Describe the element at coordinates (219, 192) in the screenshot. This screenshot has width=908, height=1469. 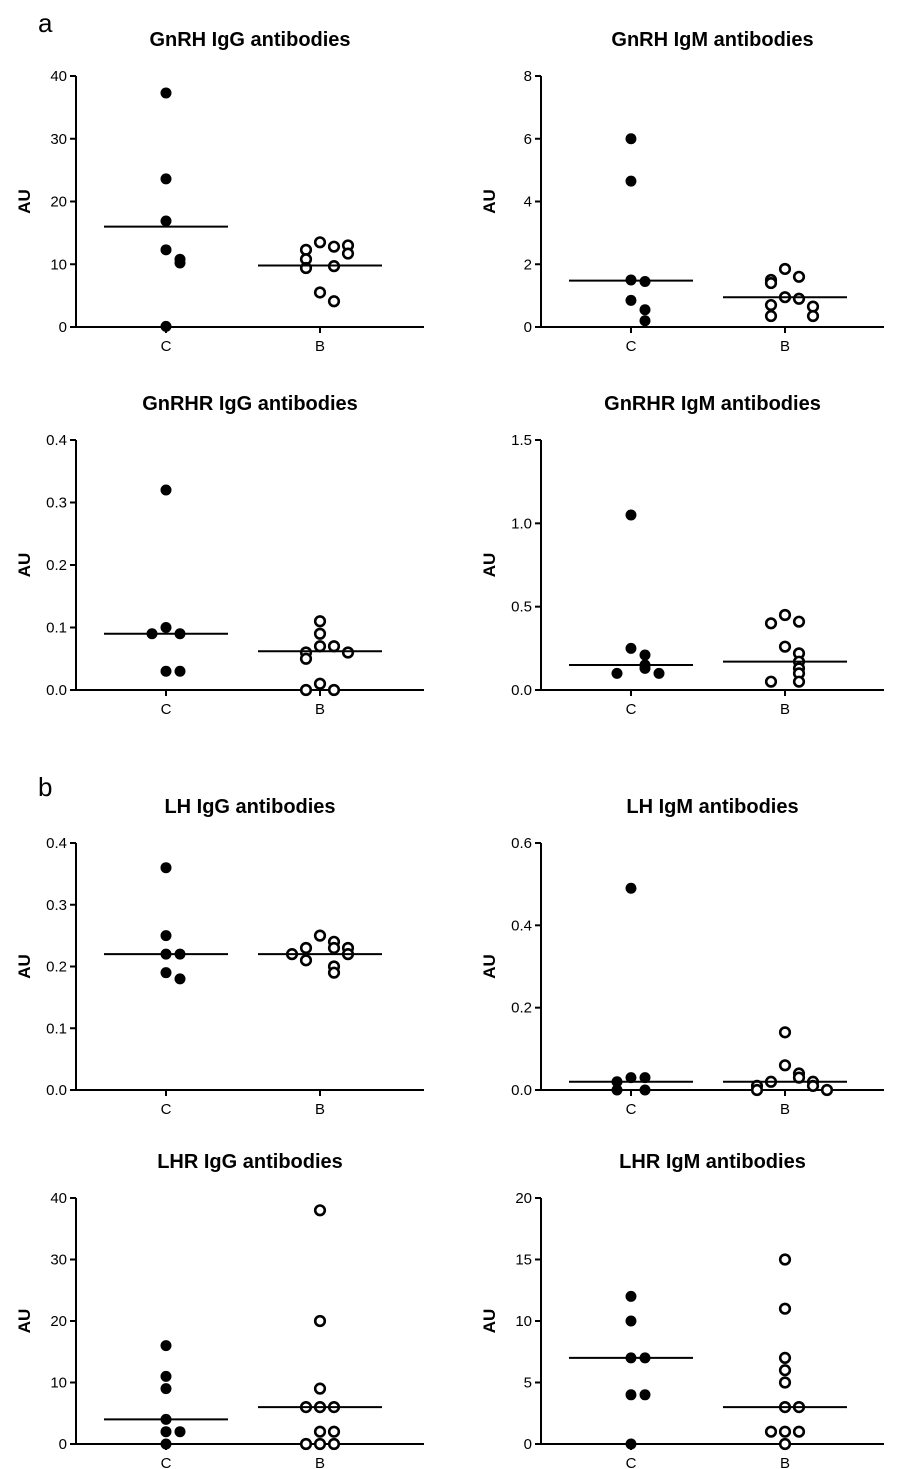
I see `chart-1: GnRH IgG antibodies AU 0 10 20 30 40 C B` at that location.